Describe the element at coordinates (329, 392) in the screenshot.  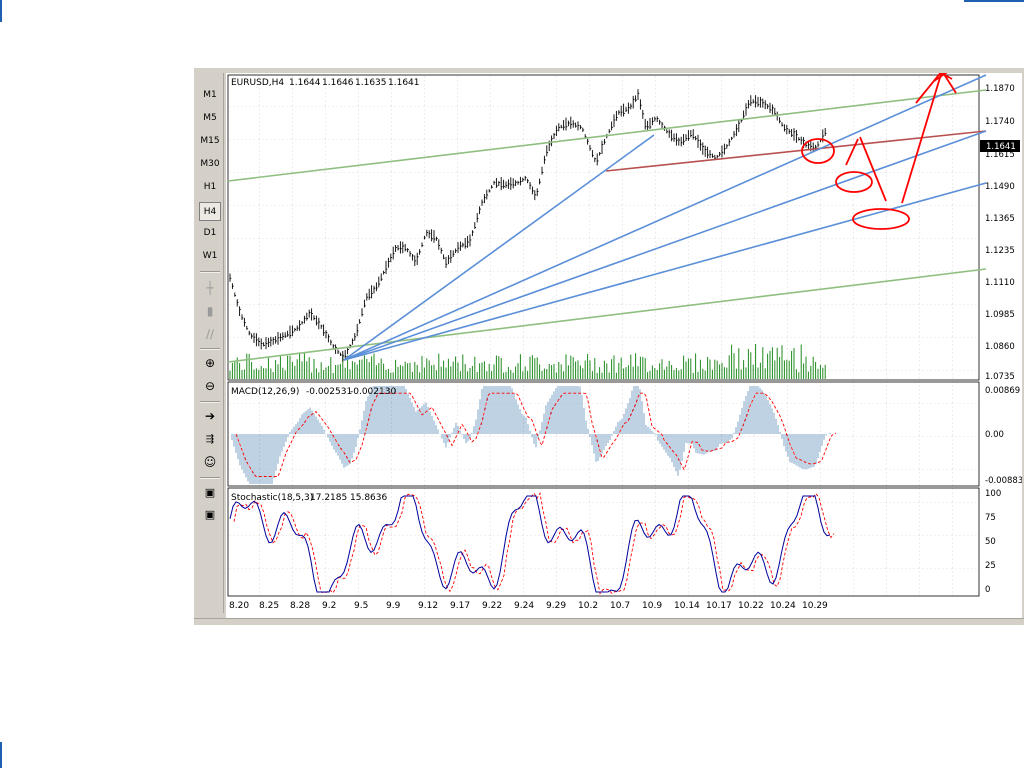
I see `macd-main-value: -0.002531` at that location.